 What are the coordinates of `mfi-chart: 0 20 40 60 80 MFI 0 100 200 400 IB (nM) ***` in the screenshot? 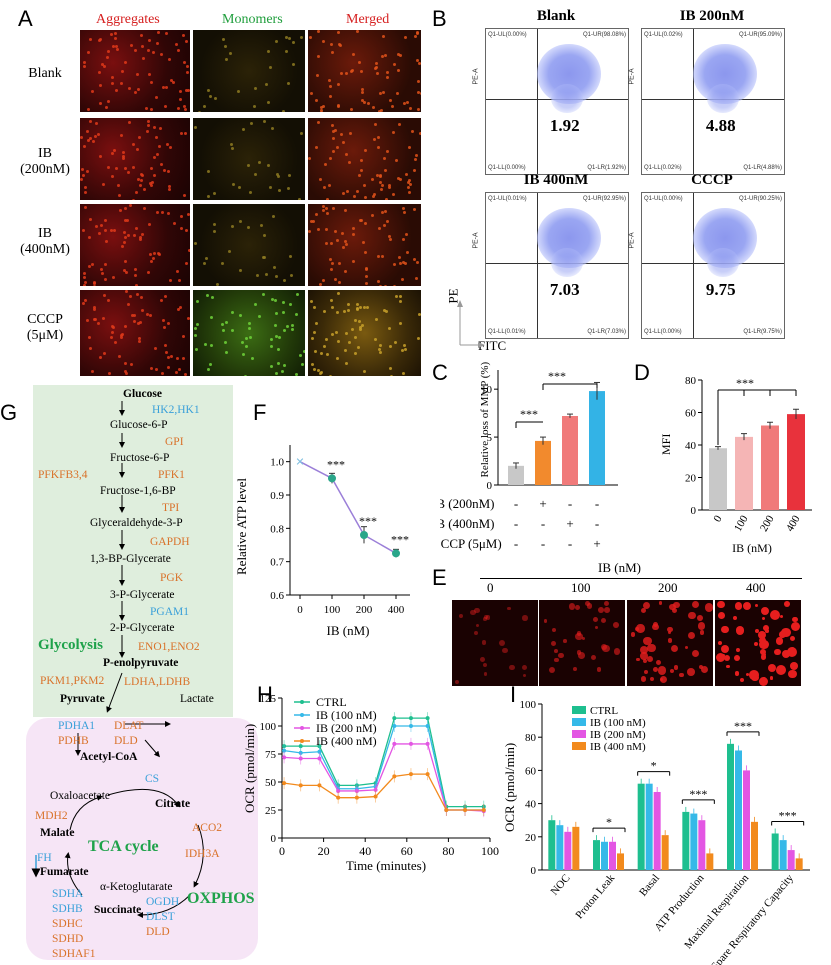 It's located at (735, 465).